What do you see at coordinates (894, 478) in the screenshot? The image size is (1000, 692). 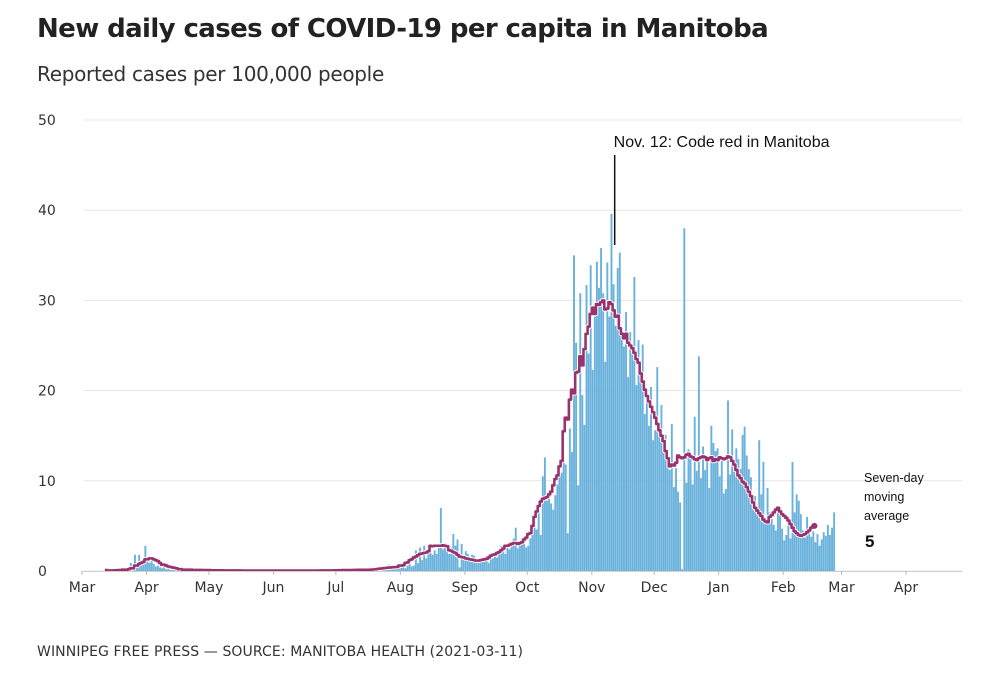 I see `moving-average-label-line: Seven-day` at bounding box center [894, 478].